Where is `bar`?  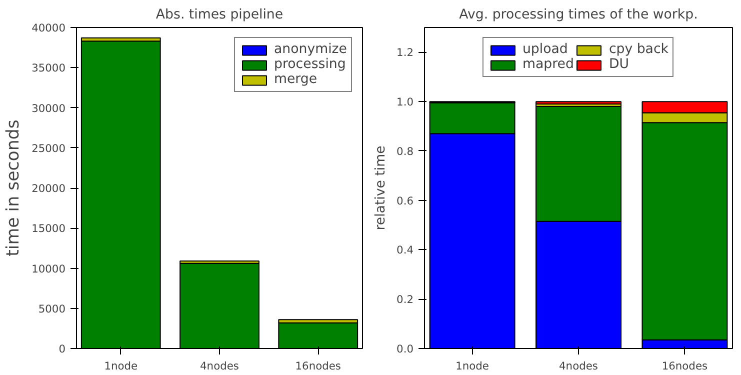
bar is located at coordinates (579, 103).